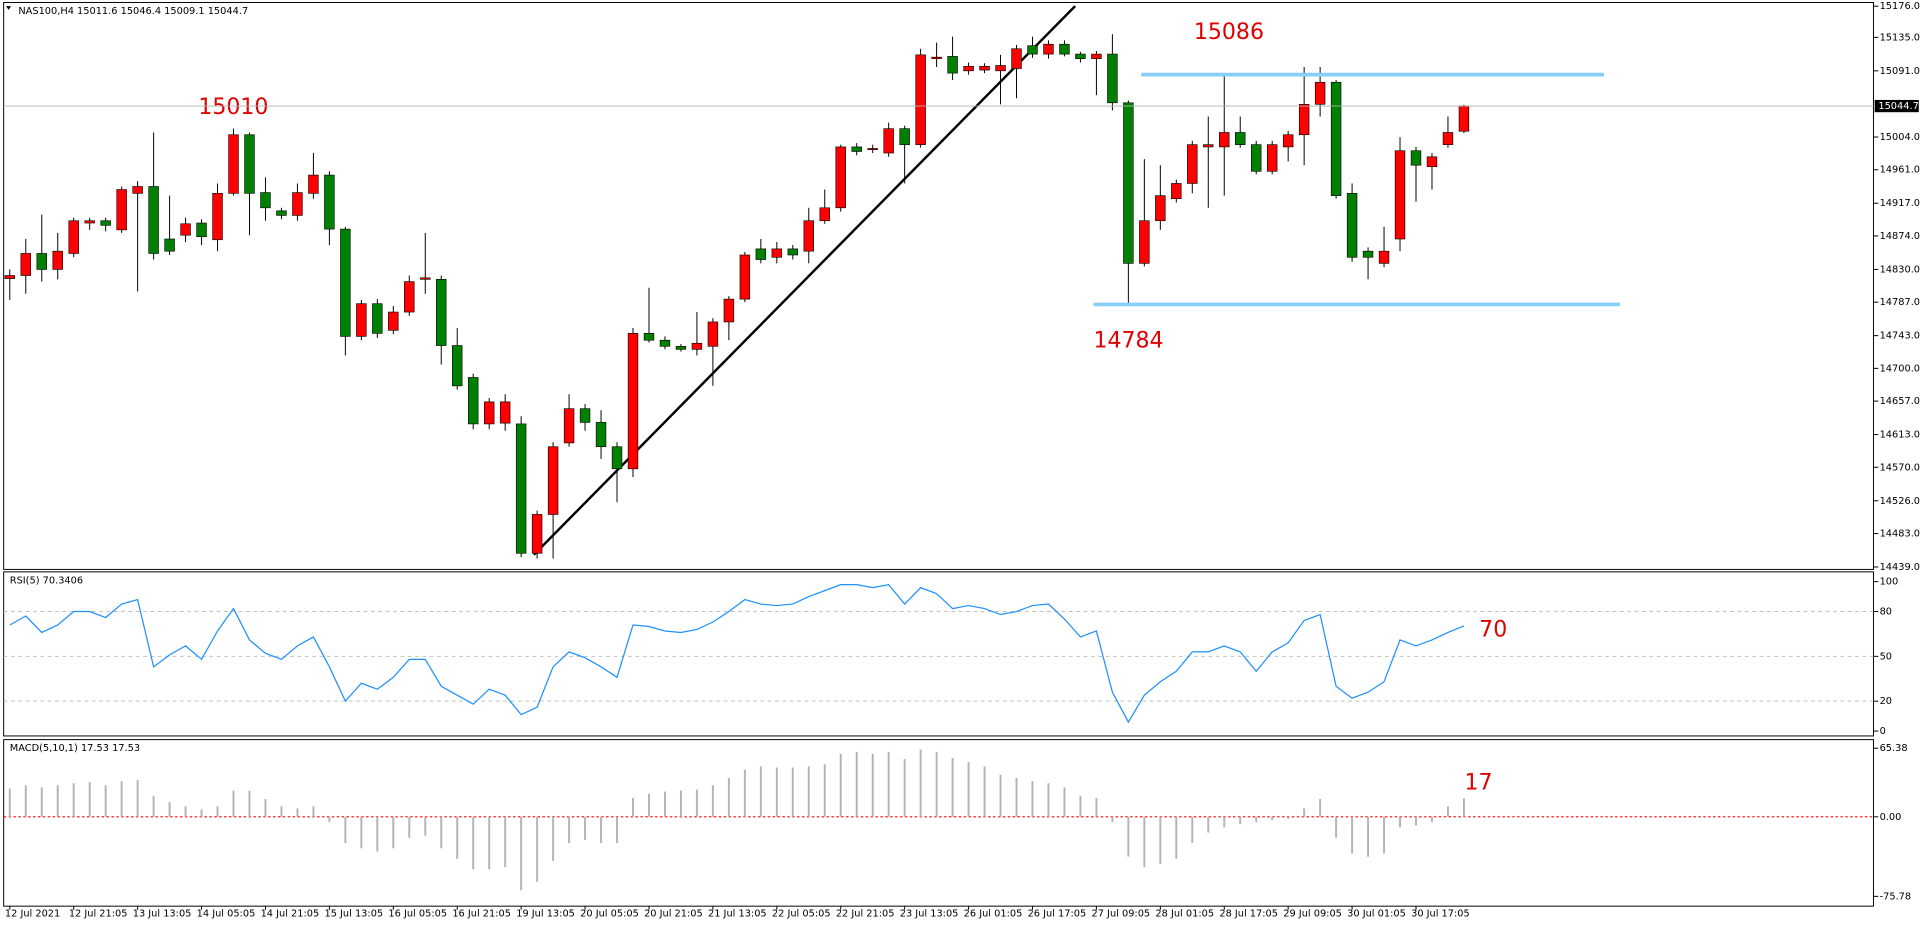  I want to click on y-tick-label: 14961.0, so click(1900, 170).